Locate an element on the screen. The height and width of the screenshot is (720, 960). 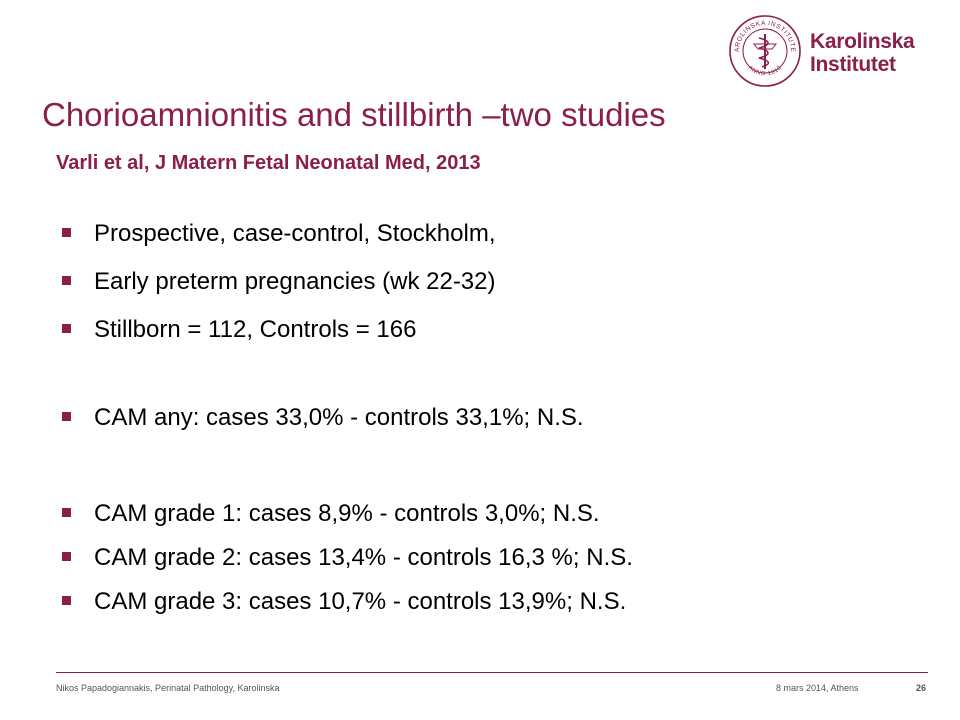
footer-date: 8 mars 2014, Athens is located at coordinates (817, 688).